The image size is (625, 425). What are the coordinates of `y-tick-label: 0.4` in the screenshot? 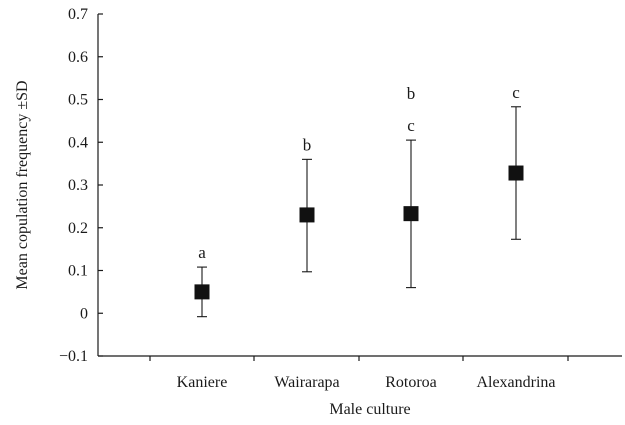 It's located at (78, 142).